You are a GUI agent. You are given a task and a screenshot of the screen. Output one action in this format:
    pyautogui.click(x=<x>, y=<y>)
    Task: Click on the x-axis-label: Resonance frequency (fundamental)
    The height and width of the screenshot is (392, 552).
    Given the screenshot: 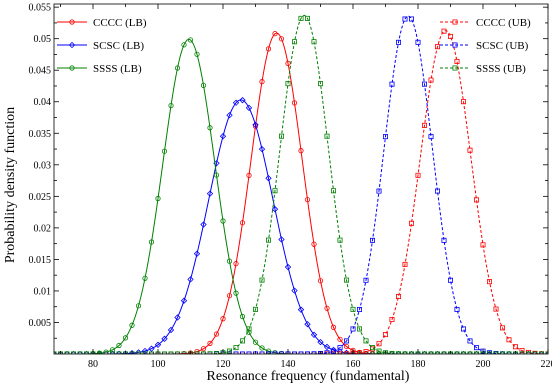 What is the action you would take?
    pyautogui.click(x=308, y=376)
    